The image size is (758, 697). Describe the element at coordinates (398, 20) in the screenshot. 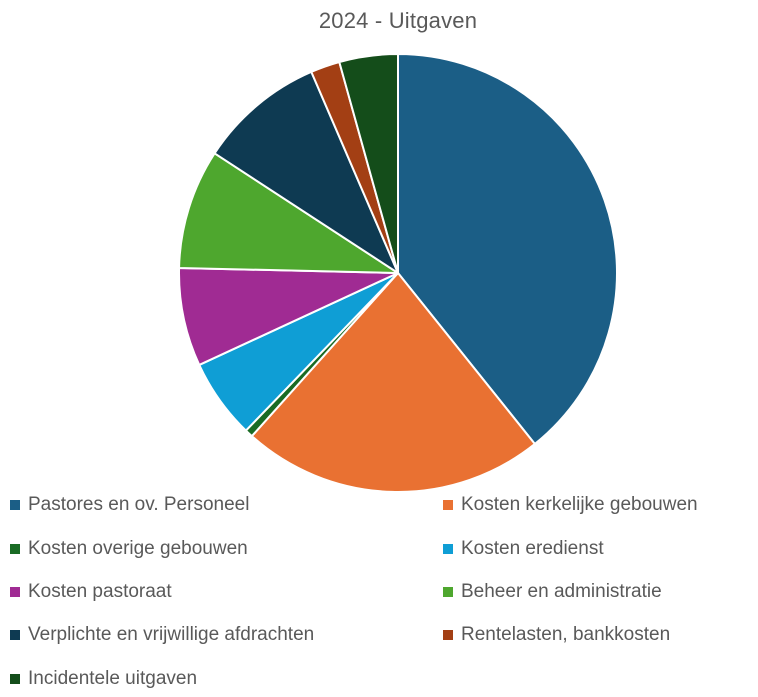

I see `chart-title: 2024 - Uitgaven` at that location.